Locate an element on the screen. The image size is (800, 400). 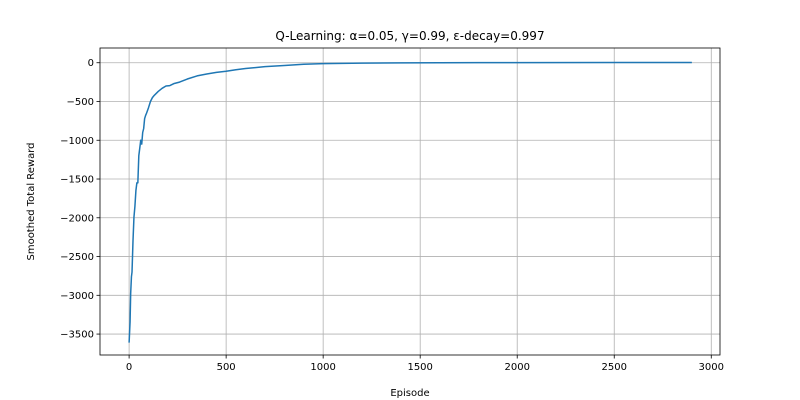
x-tick-label: 1000 is located at coordinates (322, 367).